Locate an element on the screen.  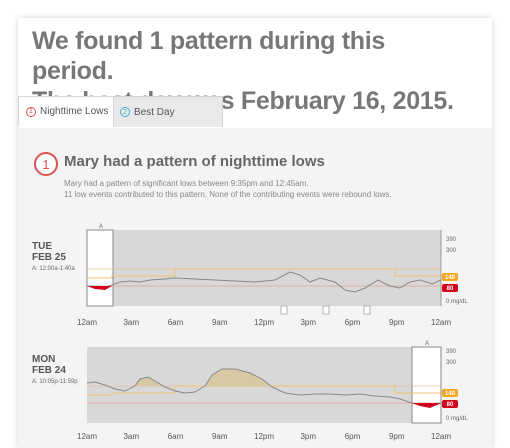
tab-label: Nighttime Lows is located at coordinates (74, 111).